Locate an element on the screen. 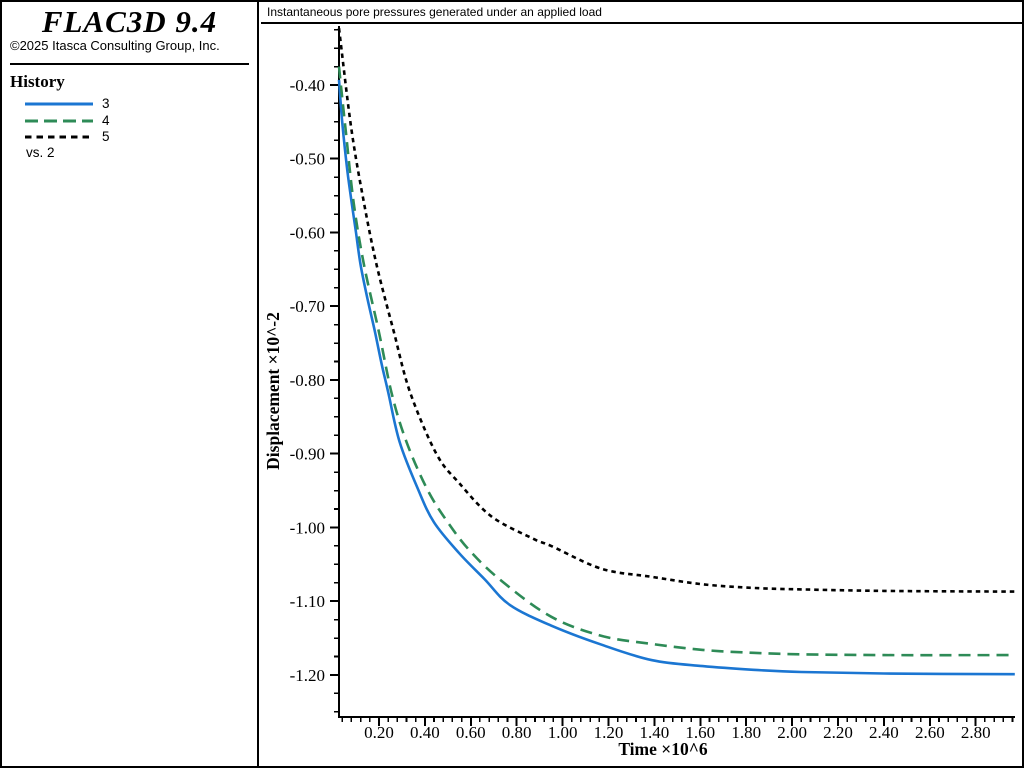 The height and width of the screenshot is (768, 1024). y-tick-label: -1.10 is located at coordinates (307, 601).